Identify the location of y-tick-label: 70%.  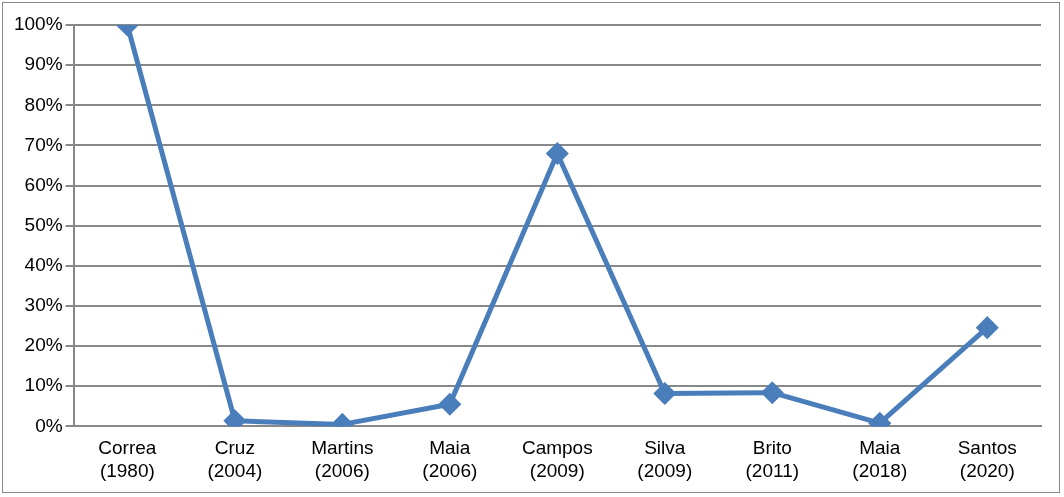
(43, 144).